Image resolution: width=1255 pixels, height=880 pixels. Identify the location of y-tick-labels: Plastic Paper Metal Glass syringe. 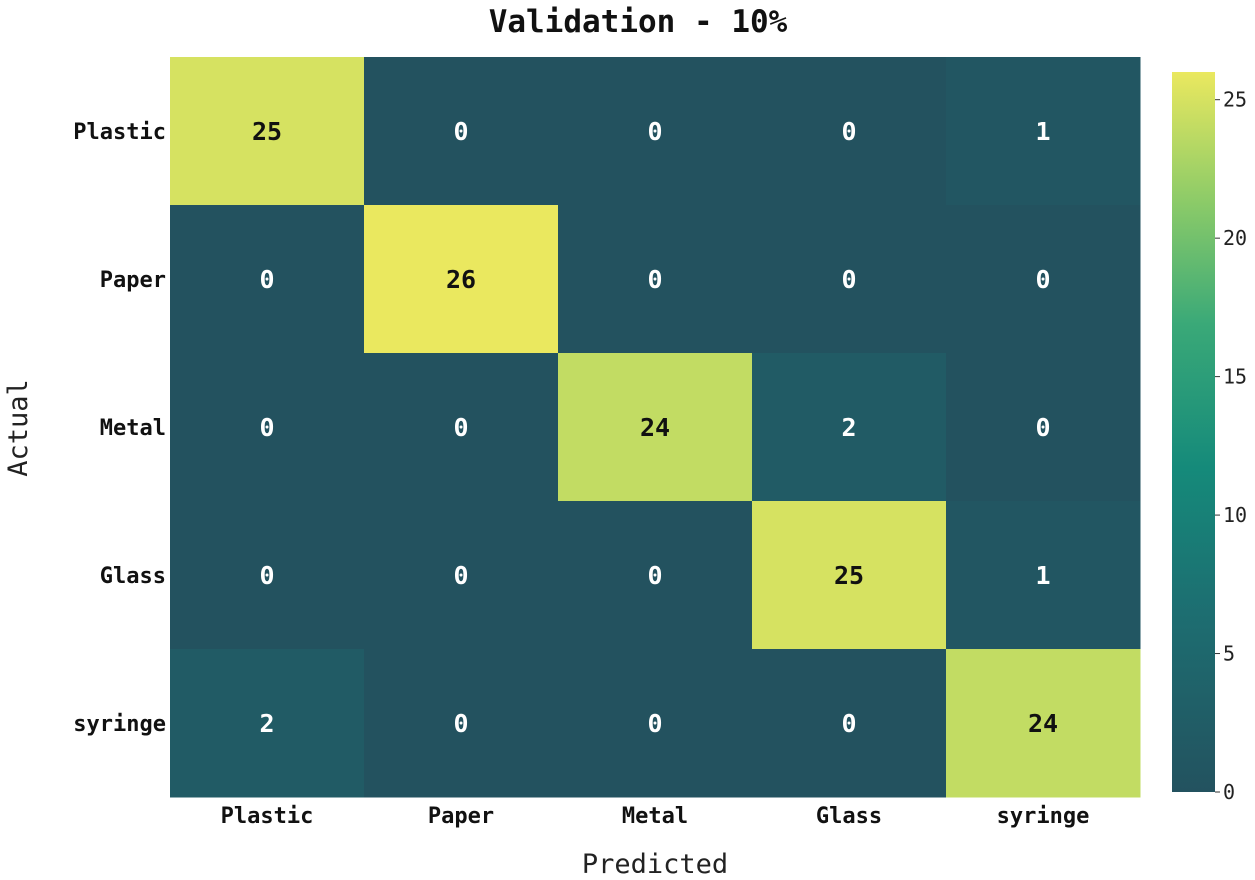
(119, 428).